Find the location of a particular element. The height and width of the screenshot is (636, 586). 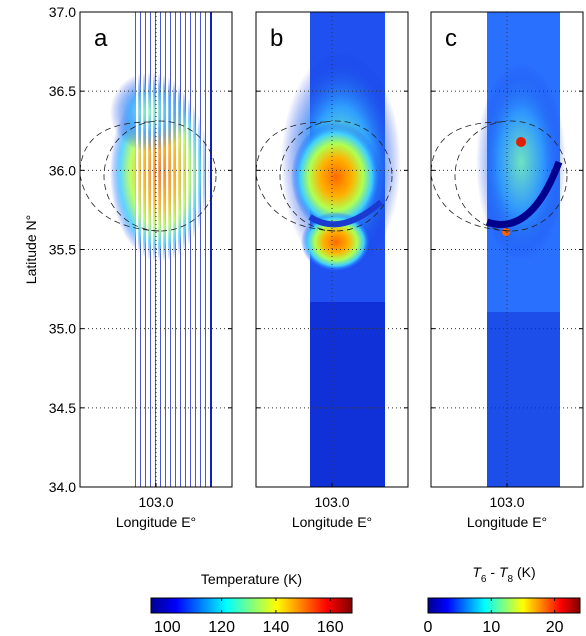

y-tick-label: 34.5 is located at coordinates (62, 408).